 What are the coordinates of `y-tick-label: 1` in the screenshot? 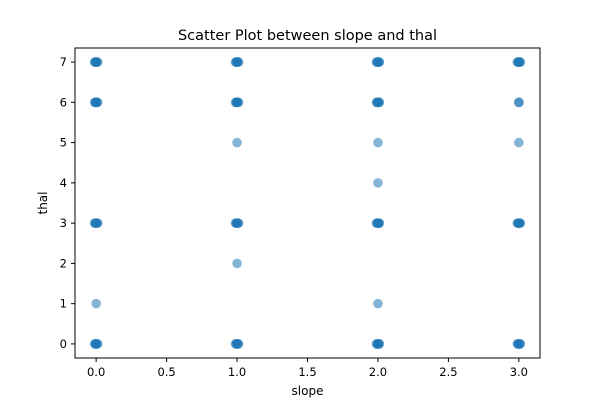 It's located at (63, 304).